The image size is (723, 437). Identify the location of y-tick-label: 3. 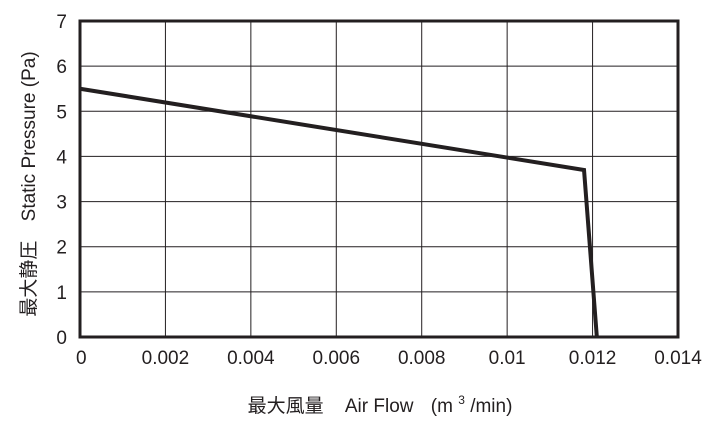
(61, 203).